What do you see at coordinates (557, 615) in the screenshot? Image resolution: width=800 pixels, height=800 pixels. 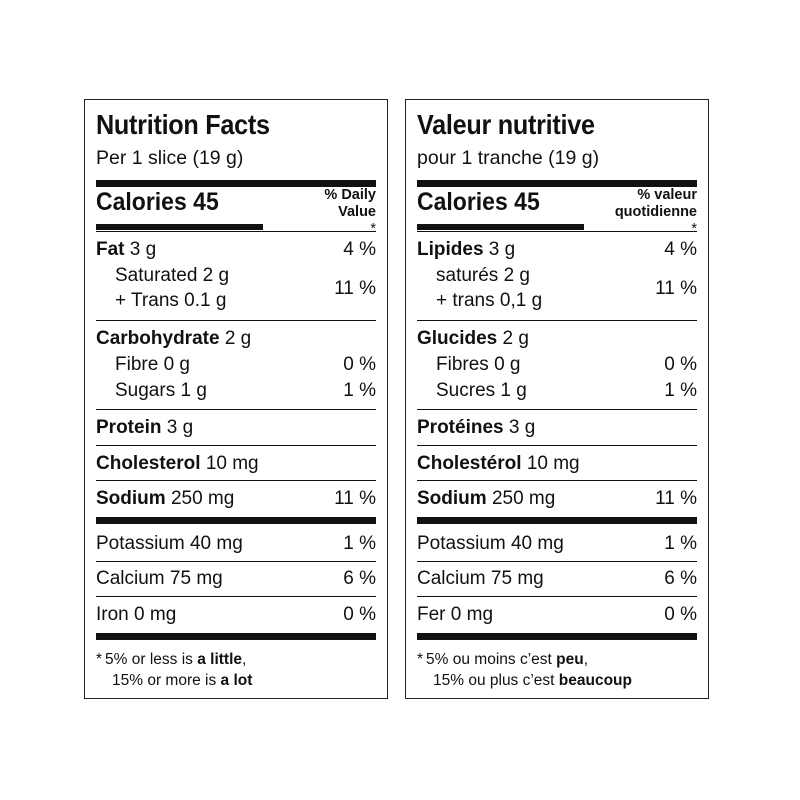 I see `iron-row: Fer 0 mg 0 %` at bounding box center [557, 615].